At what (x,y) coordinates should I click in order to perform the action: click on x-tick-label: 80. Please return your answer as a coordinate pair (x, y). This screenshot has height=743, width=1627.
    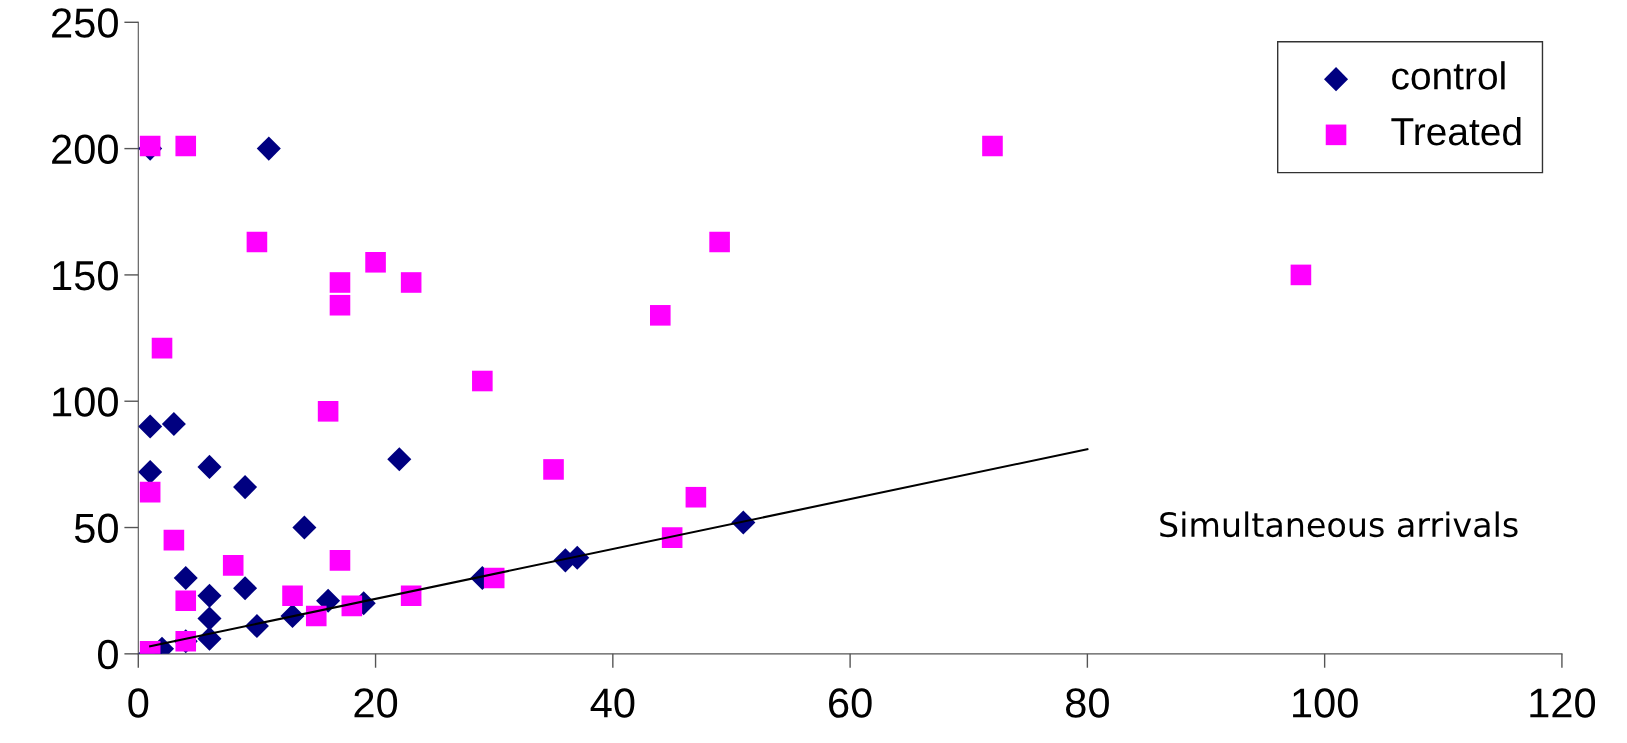
    Looking at the image, I should click on (1087, 703).